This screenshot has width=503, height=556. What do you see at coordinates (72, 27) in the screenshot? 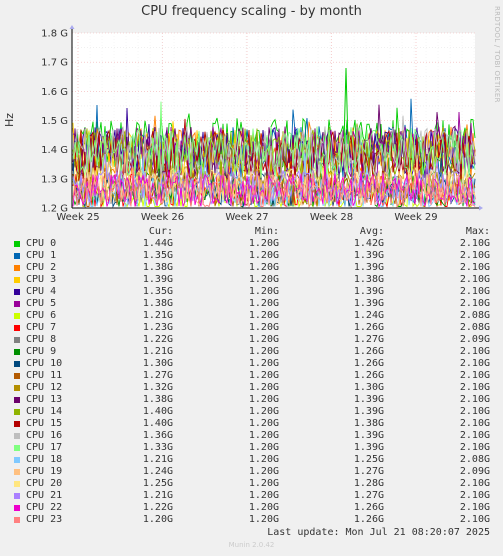
I see `y-axis-arrow` at bounding box center [72, 27].